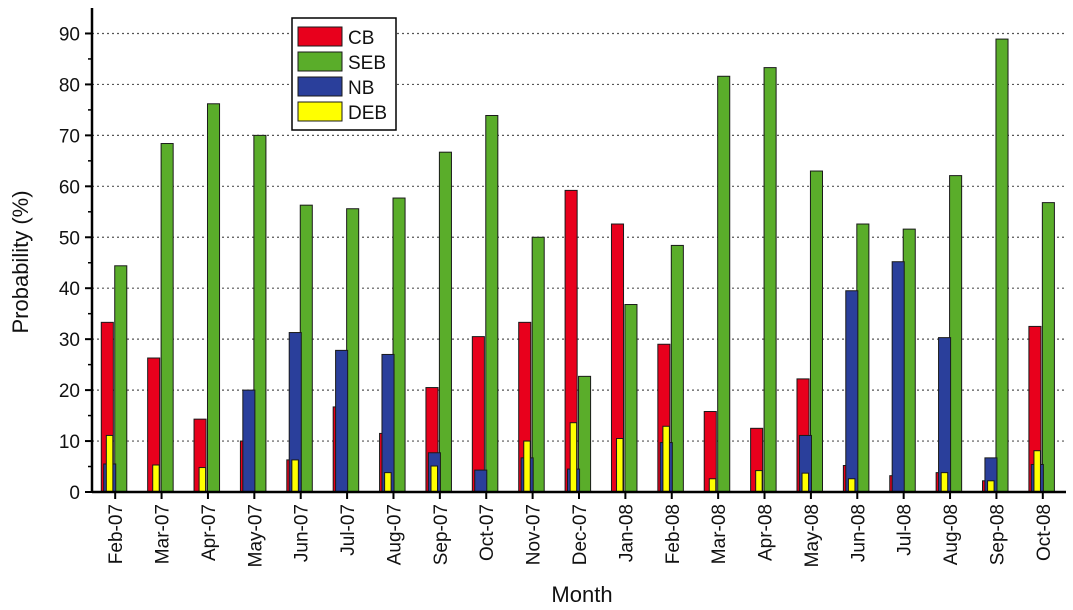 The image size is (1073, 610). I want to click on y-tick-label: 70, so click(69, 136).